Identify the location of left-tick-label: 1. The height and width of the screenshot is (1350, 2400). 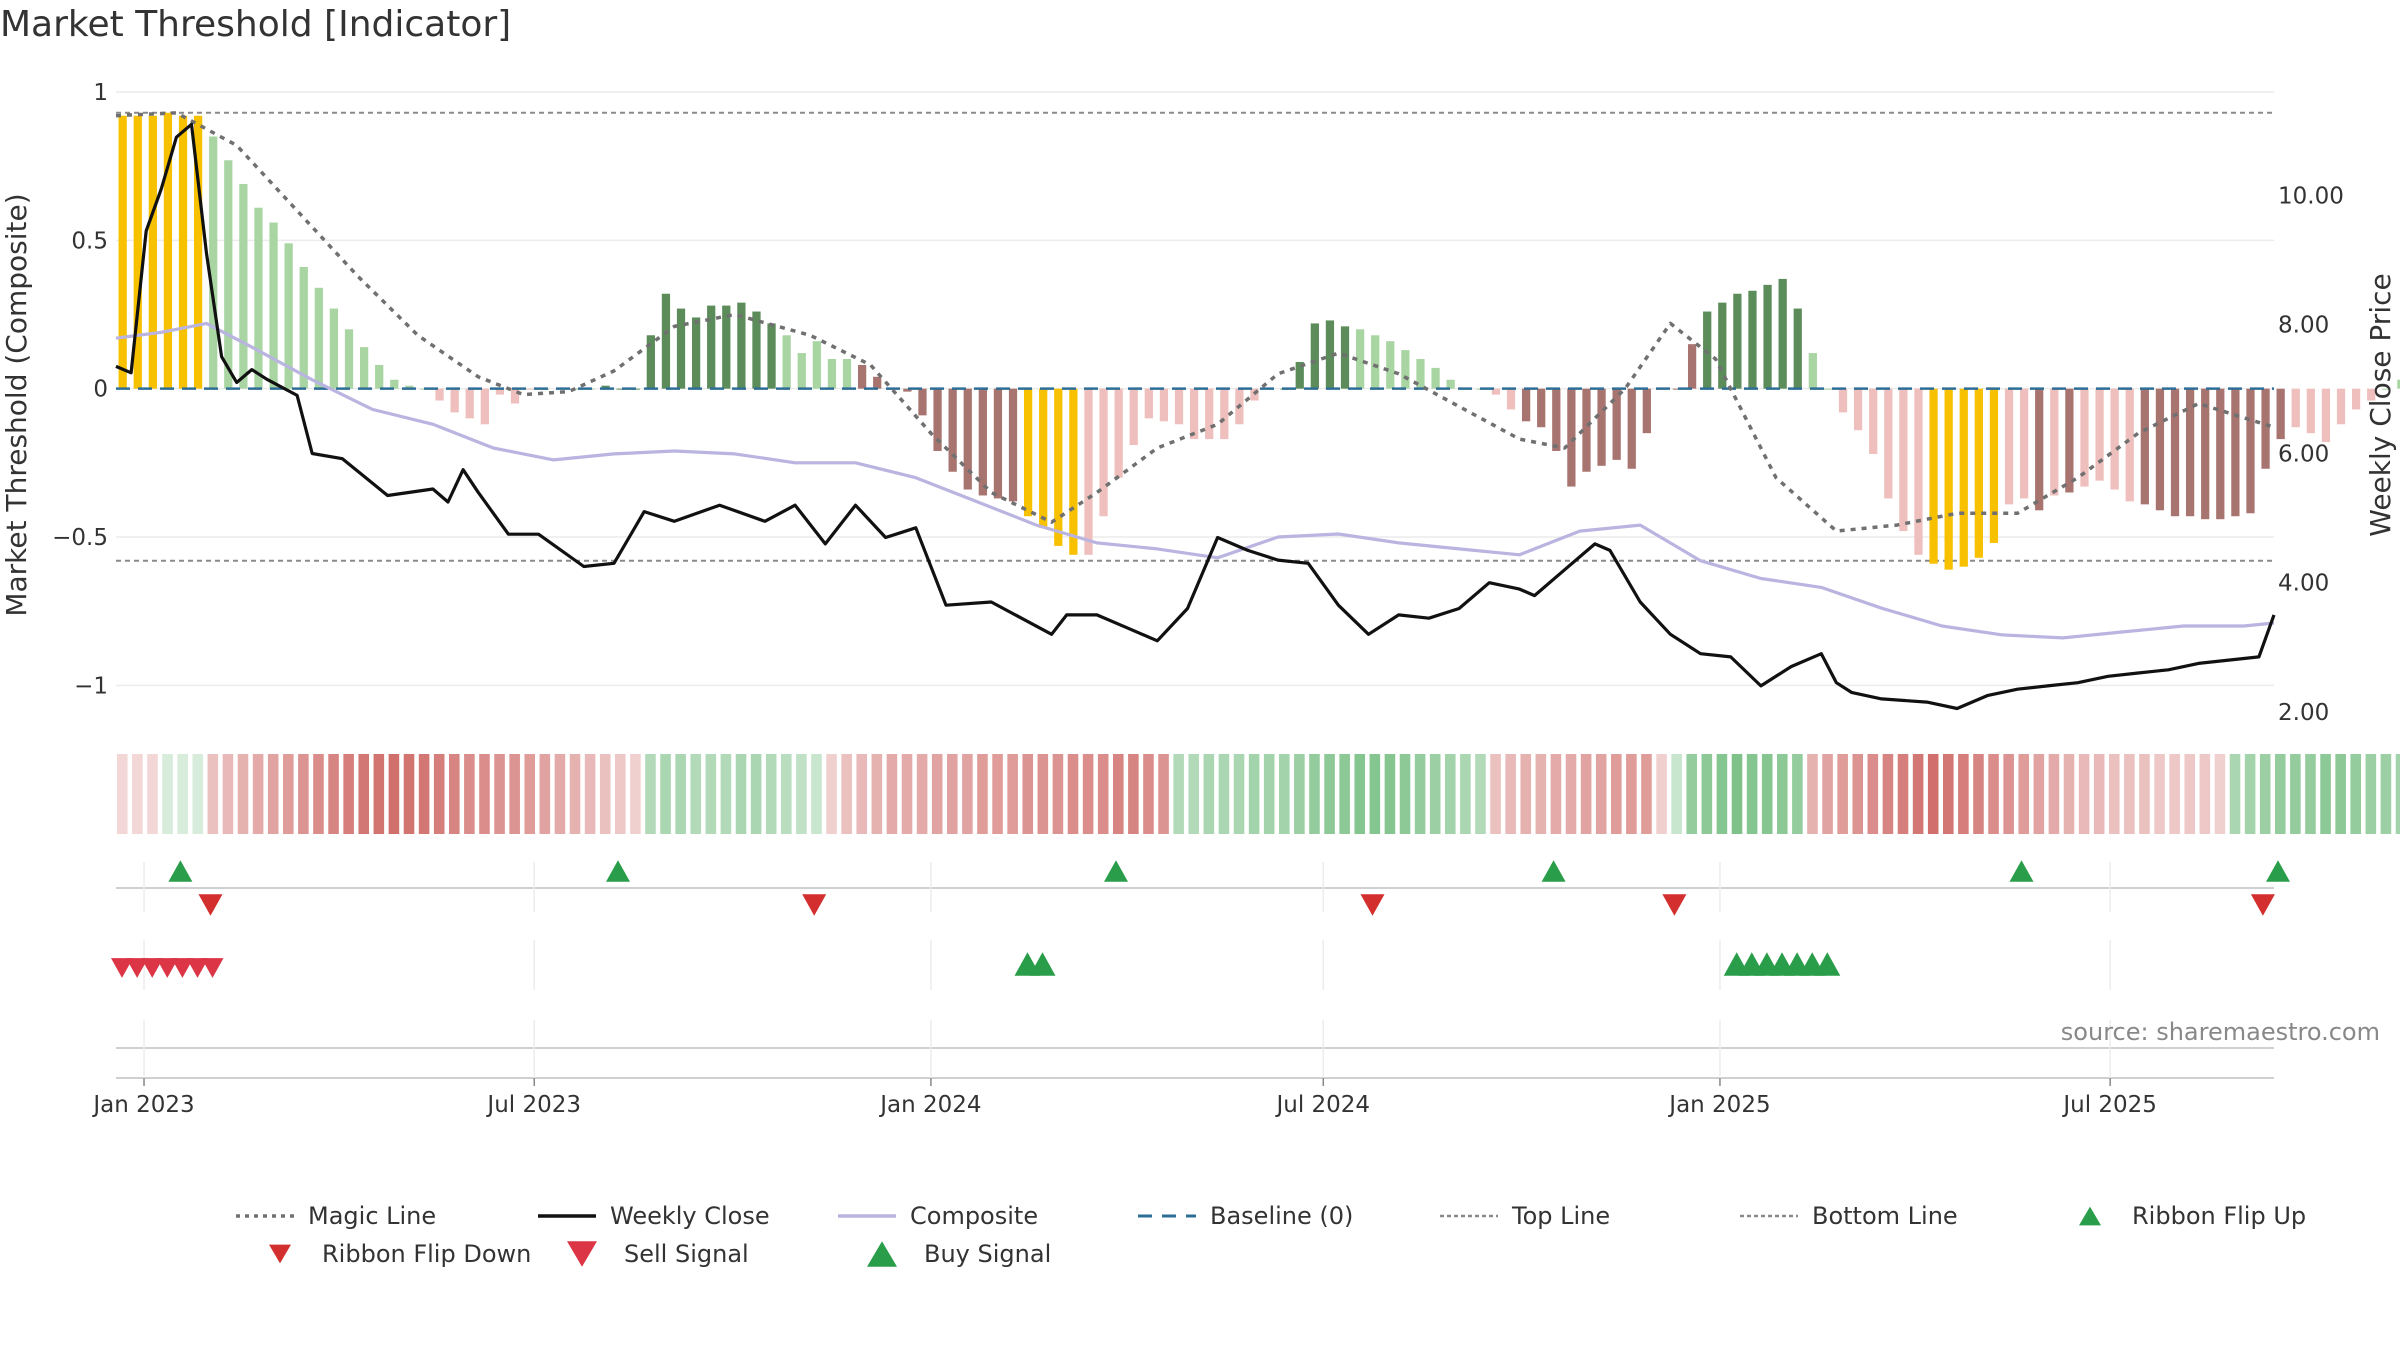
(100, 93).